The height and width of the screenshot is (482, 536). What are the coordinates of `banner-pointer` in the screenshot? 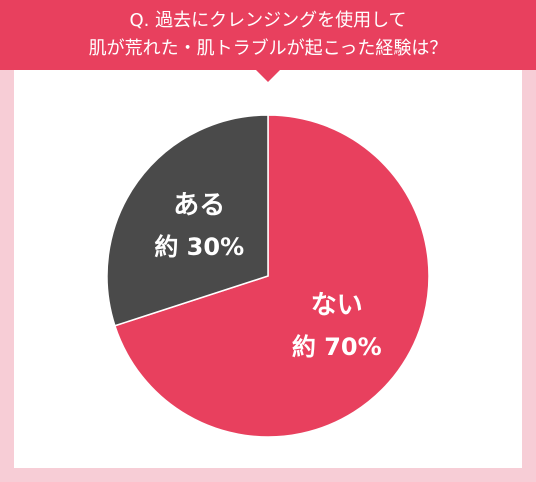 It's located at (268, 76).